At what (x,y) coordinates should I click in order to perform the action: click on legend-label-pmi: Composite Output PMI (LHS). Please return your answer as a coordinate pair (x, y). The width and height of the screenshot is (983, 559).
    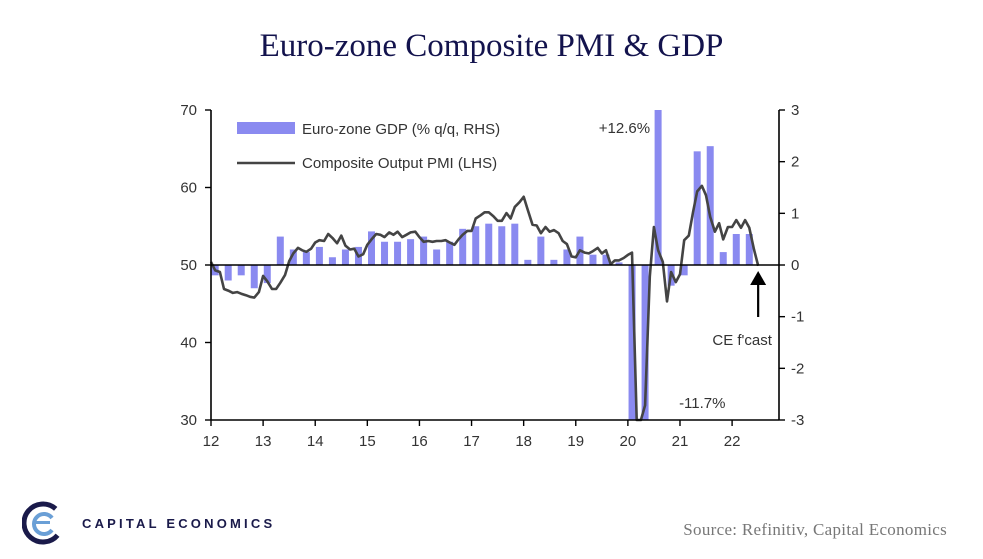
    Looking at the image, I should click on (399, 163).